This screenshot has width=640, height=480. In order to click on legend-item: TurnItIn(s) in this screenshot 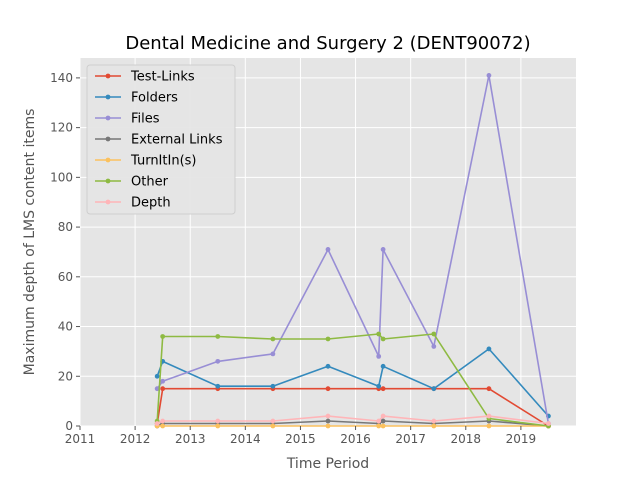, I will do `click(145, 161)`.